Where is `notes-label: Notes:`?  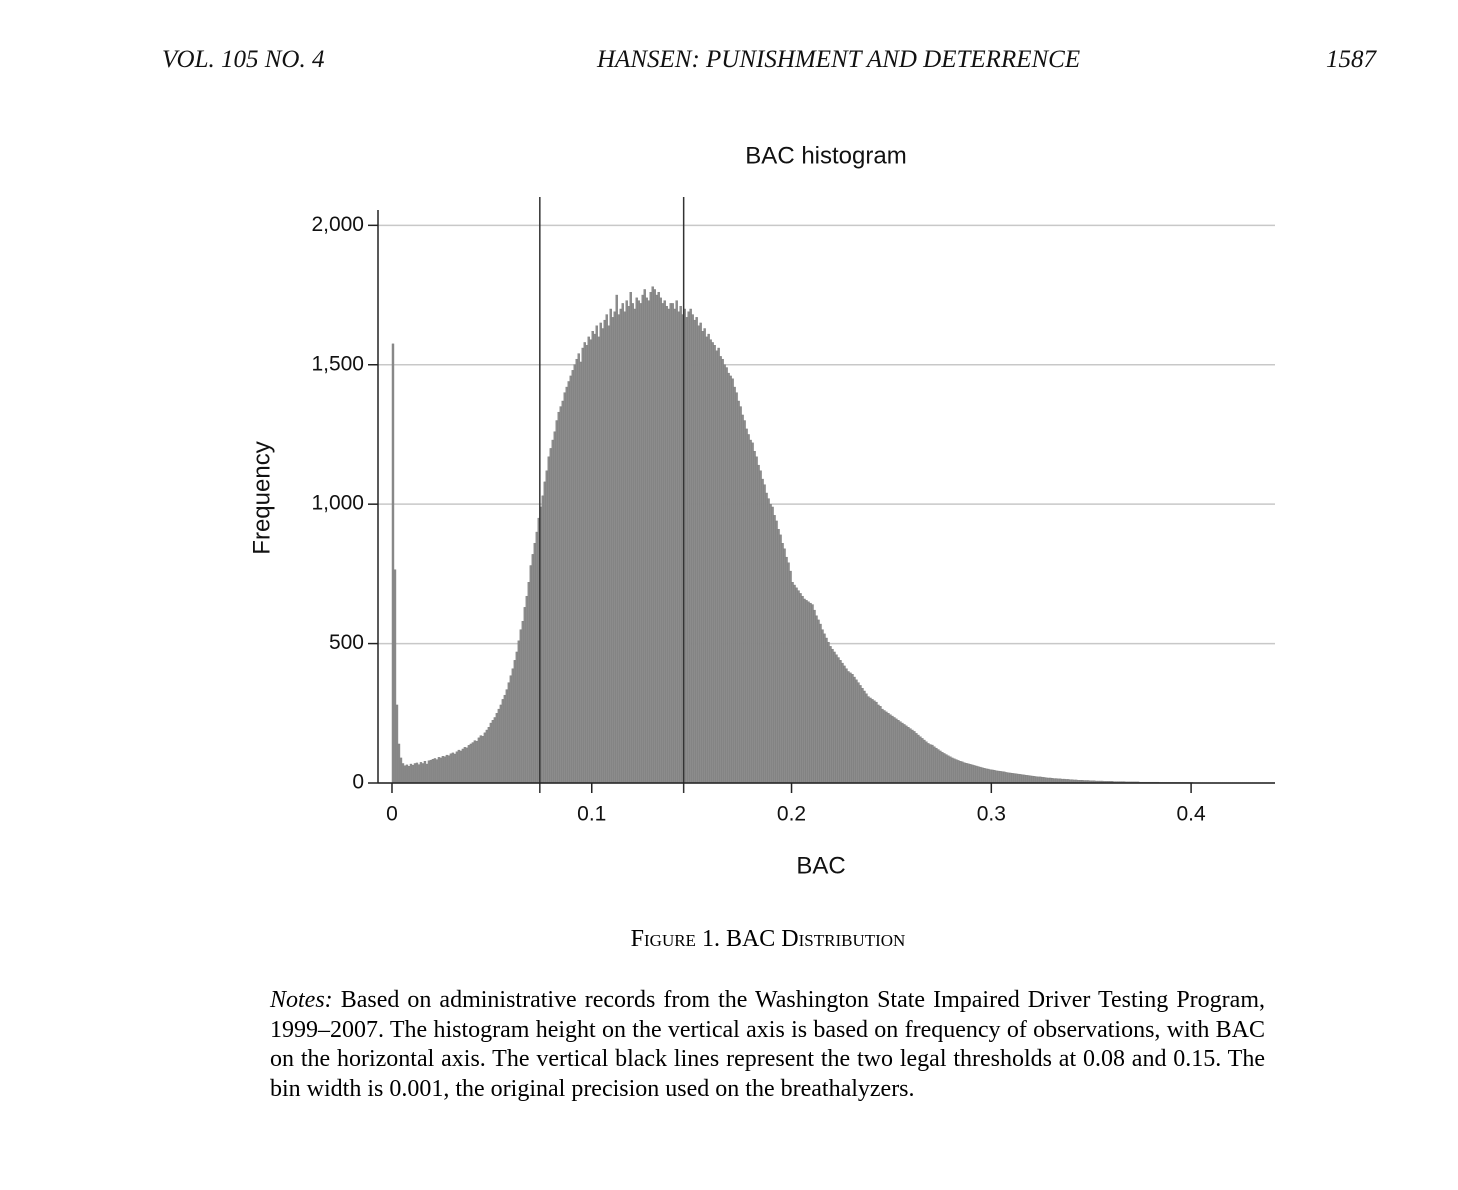 notes-label: Notes: is located at coordinates (301, 1000).